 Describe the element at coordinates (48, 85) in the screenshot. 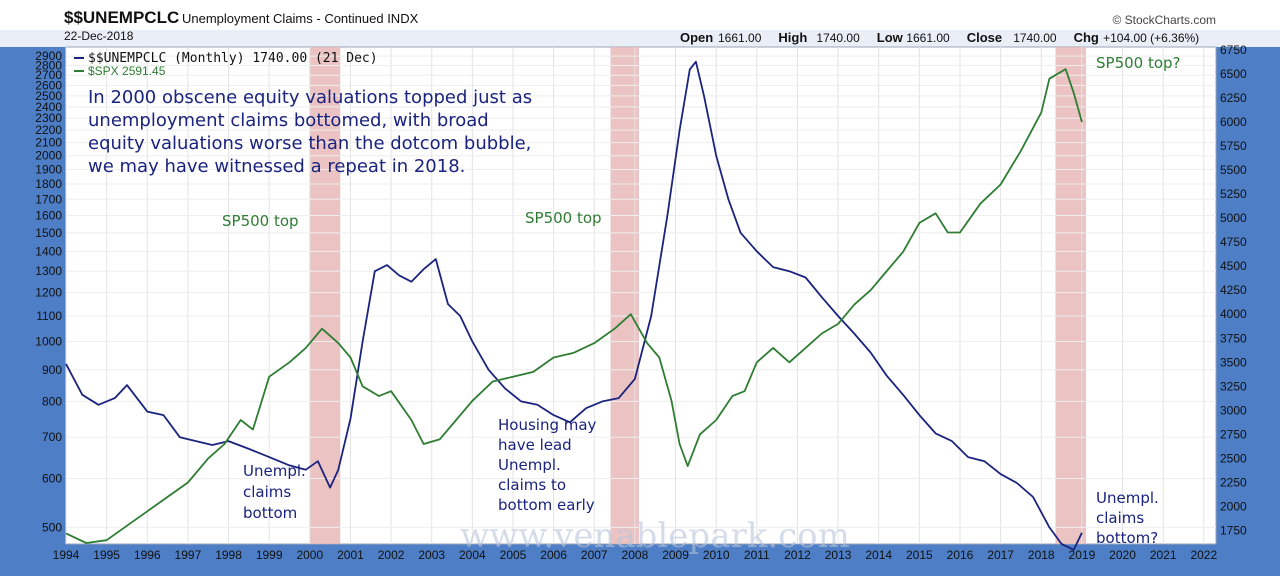

I see `left-tick-label: 2600` at that location.